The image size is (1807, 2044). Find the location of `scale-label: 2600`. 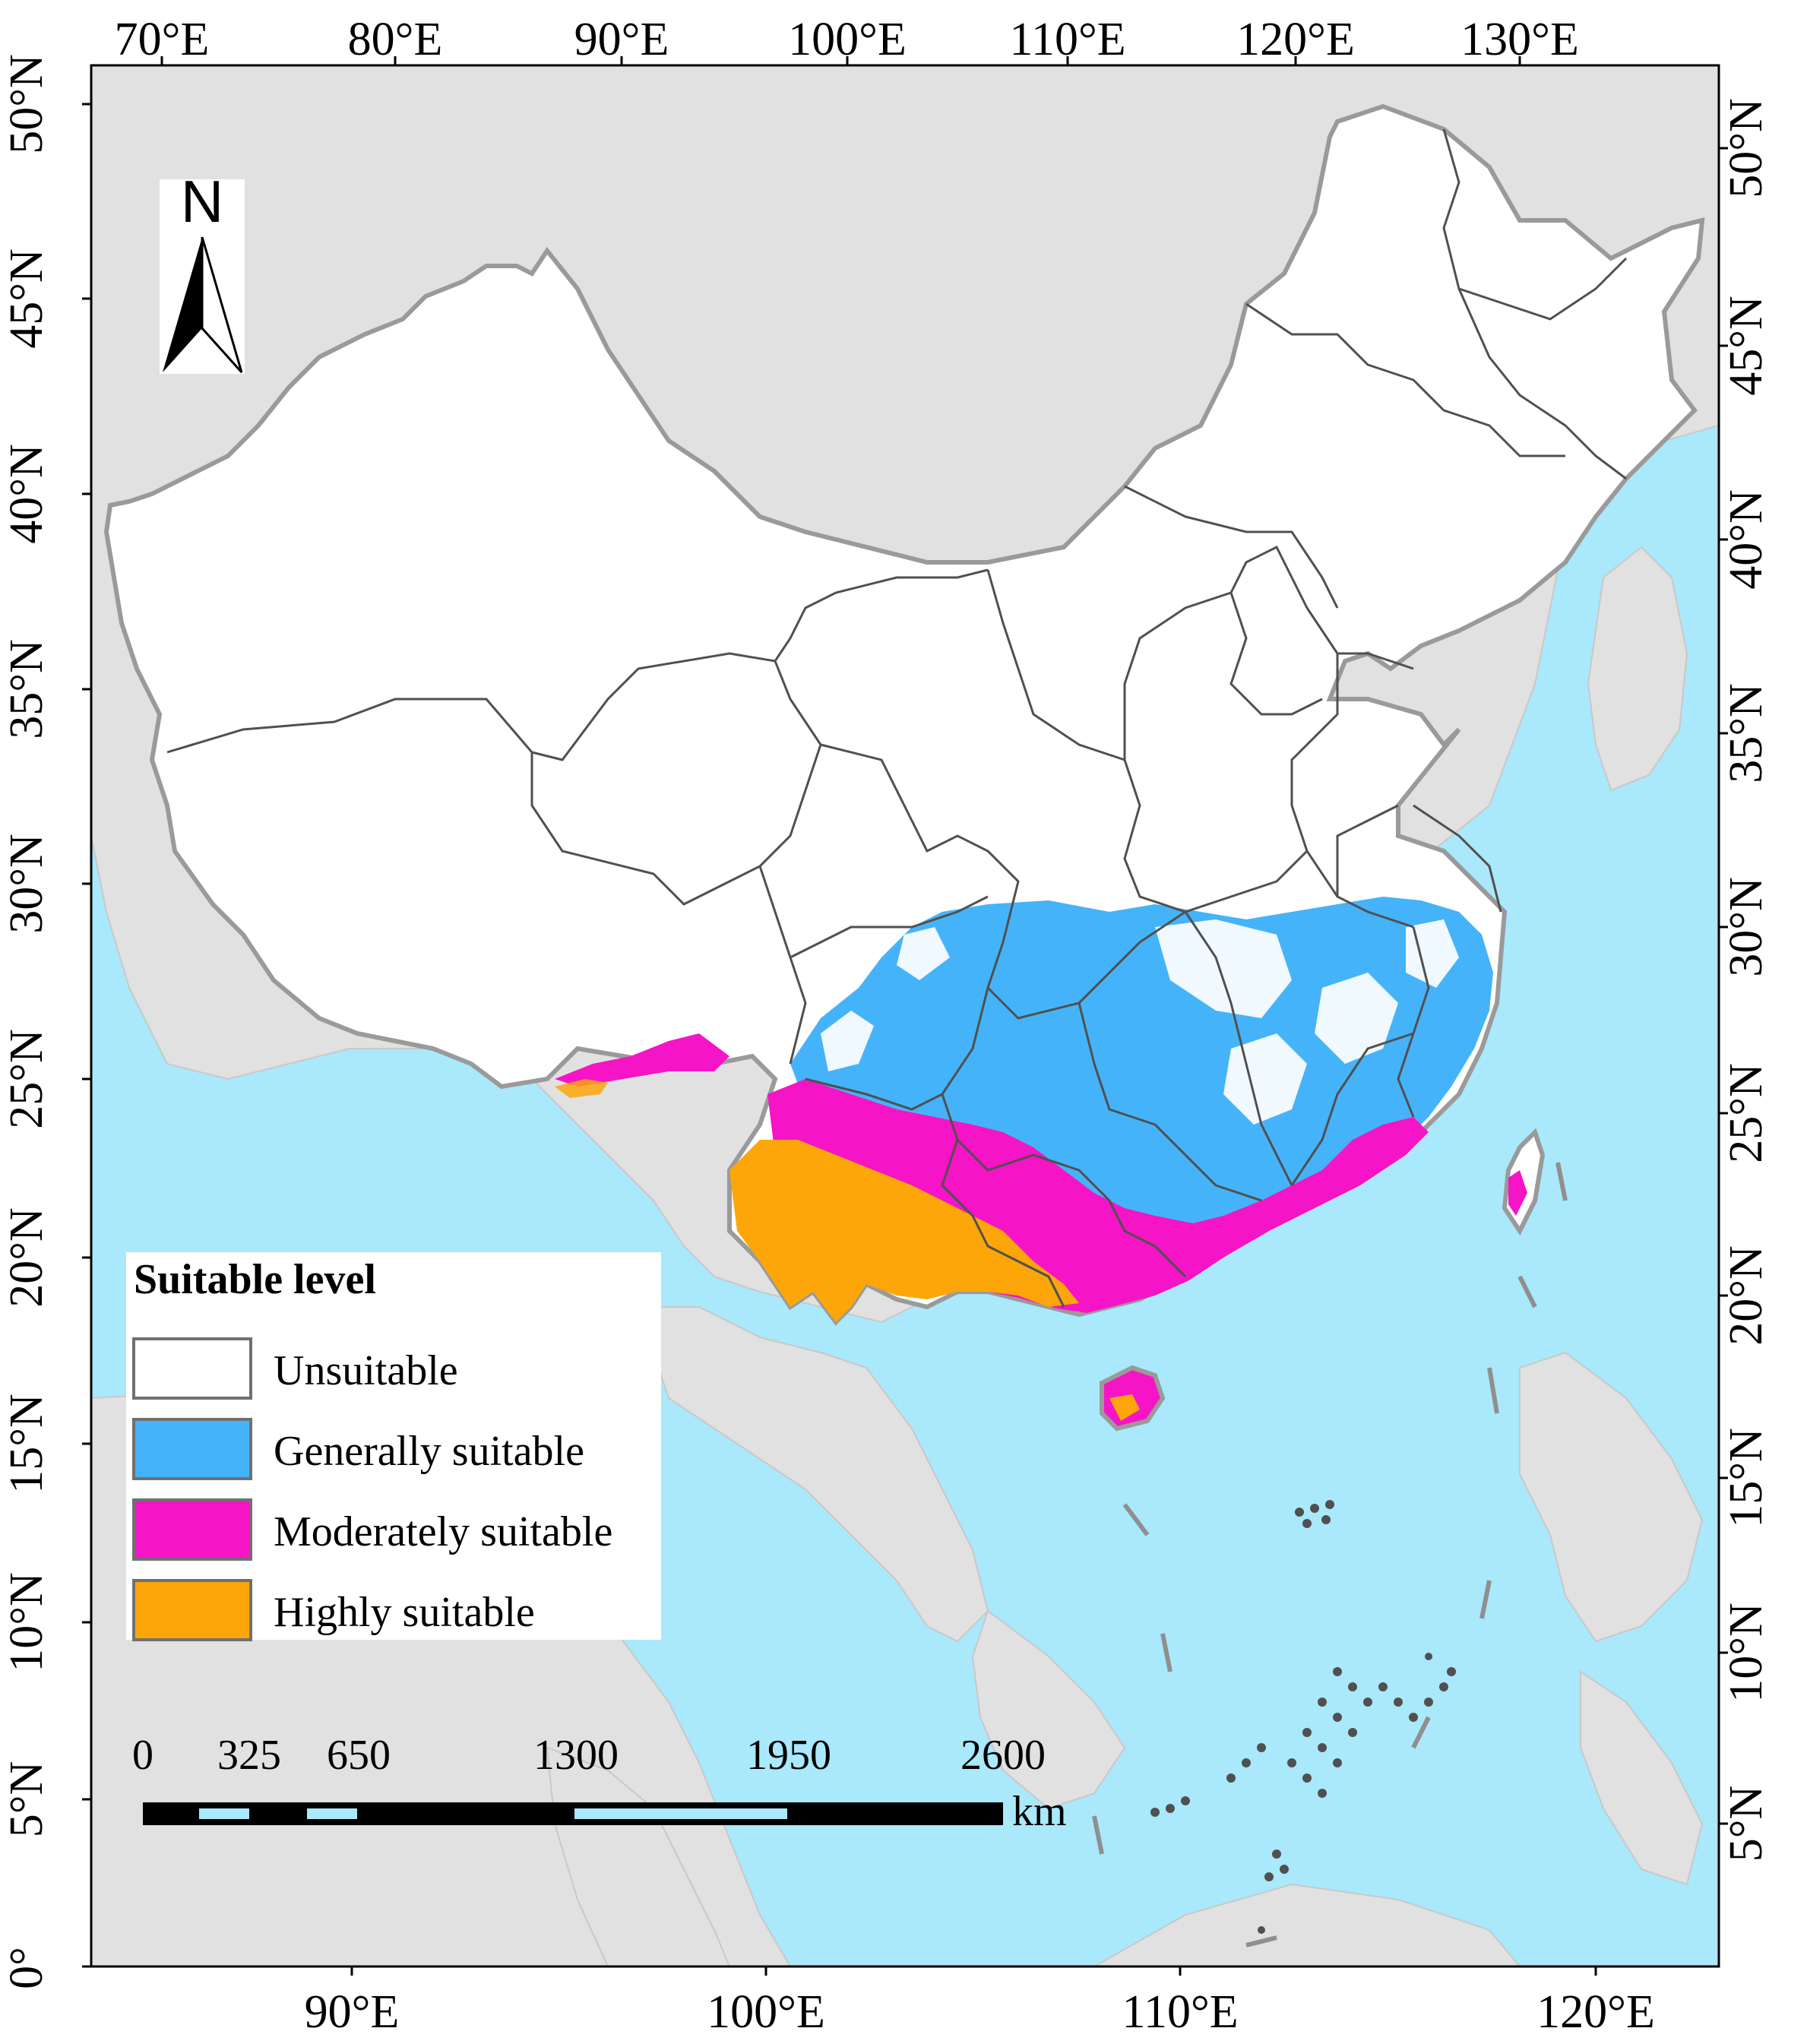

scale-label: 2600 is located at coordinates (1003, 1755).